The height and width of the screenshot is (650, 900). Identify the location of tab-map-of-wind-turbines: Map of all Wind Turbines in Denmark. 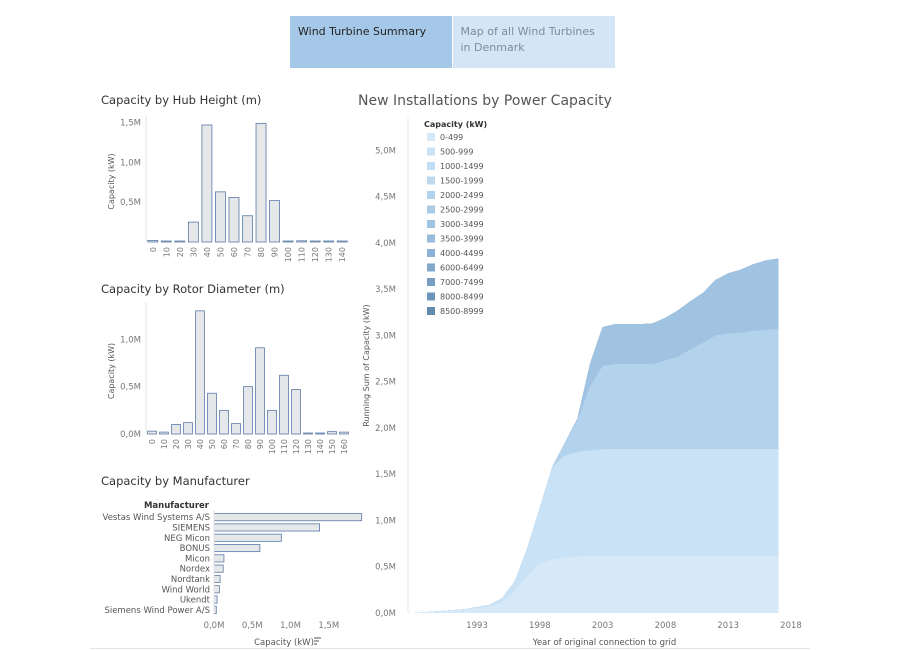
(533, 42).